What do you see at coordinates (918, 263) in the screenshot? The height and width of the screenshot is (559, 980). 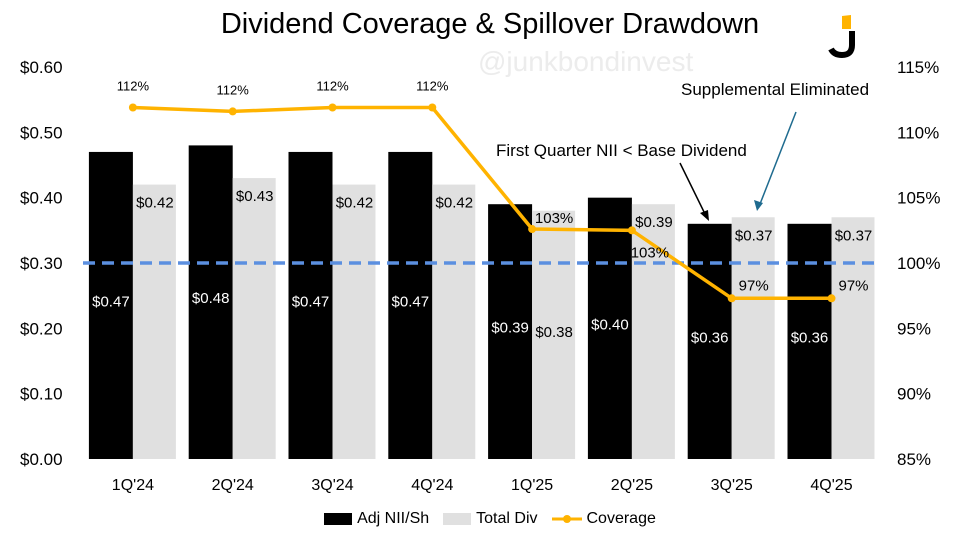 I see `right-tick-label: 100%` at bounding box center [918, 263].